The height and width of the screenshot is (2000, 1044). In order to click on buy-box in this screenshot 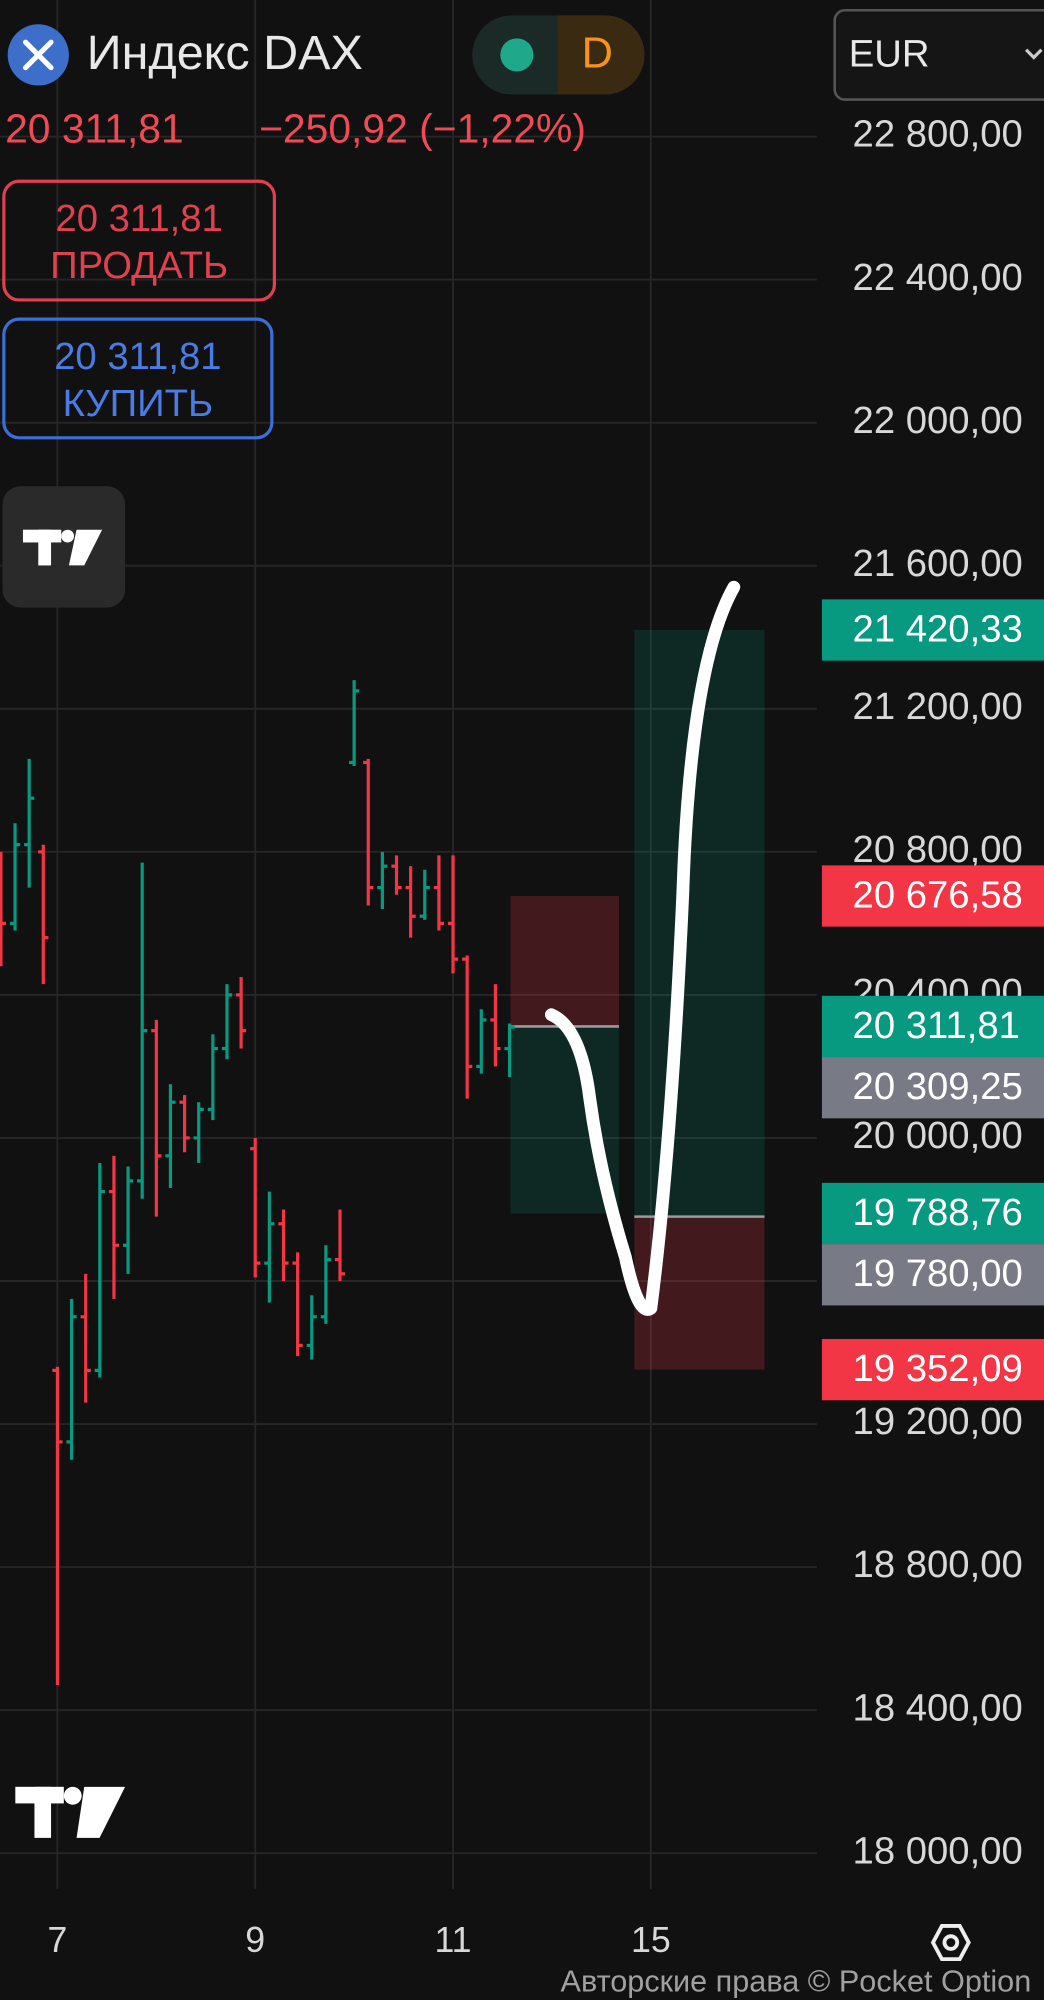, I will do `click(138, 378)`.